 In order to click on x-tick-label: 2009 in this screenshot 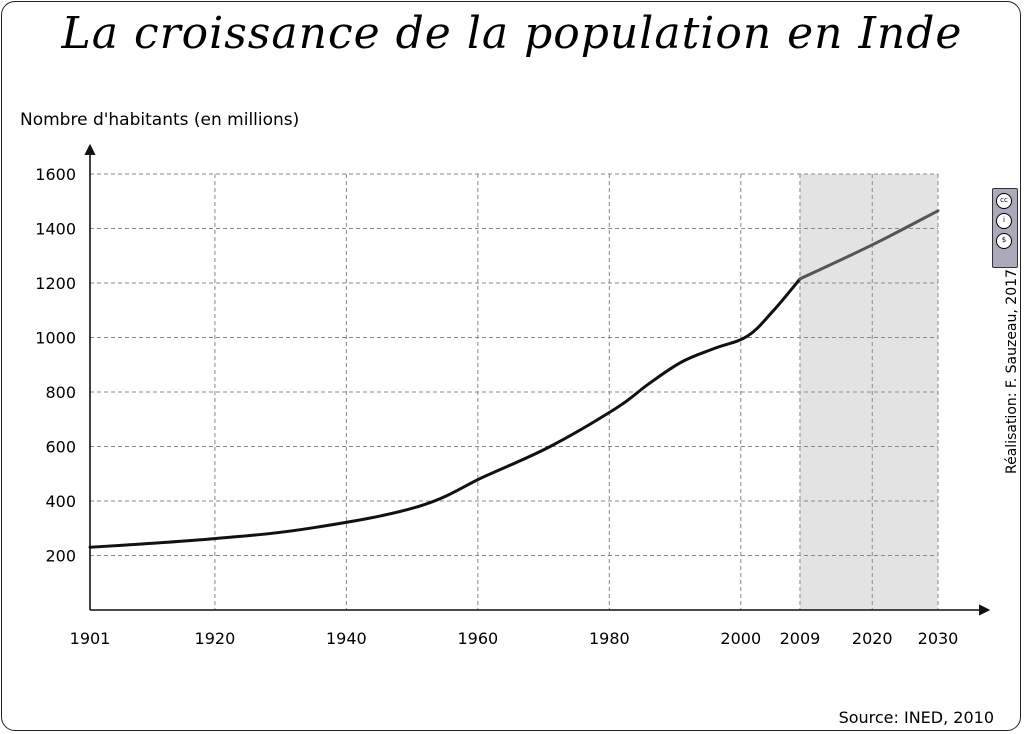, I will do `click(800, 638)`.